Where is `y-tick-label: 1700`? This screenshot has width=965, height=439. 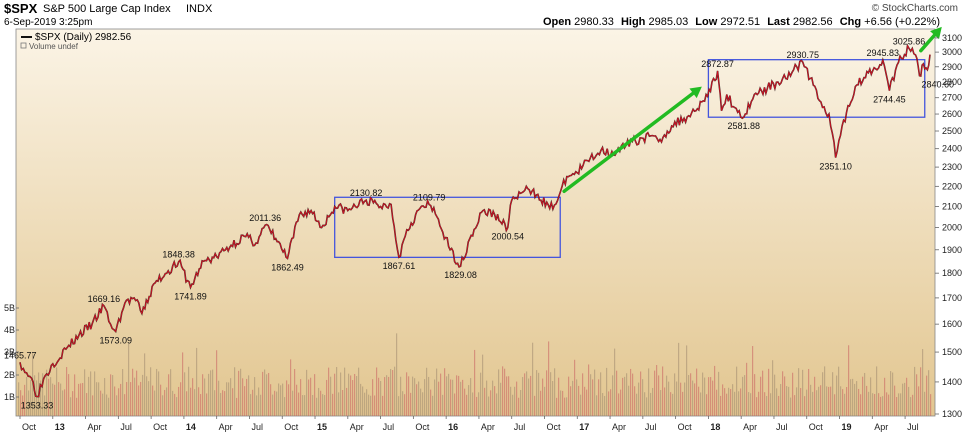
y-tick-label: 1700 is located at coordinates (952, 298).